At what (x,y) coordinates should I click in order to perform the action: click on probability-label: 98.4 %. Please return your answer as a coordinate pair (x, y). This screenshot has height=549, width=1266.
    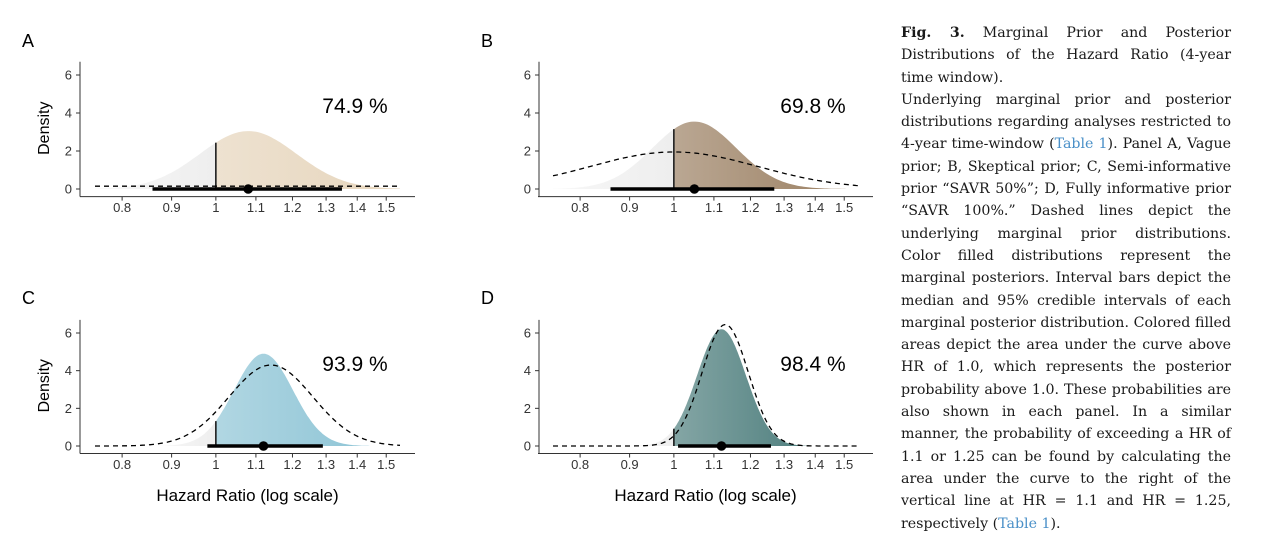
    Looking at the image, I should click on (812, 364).